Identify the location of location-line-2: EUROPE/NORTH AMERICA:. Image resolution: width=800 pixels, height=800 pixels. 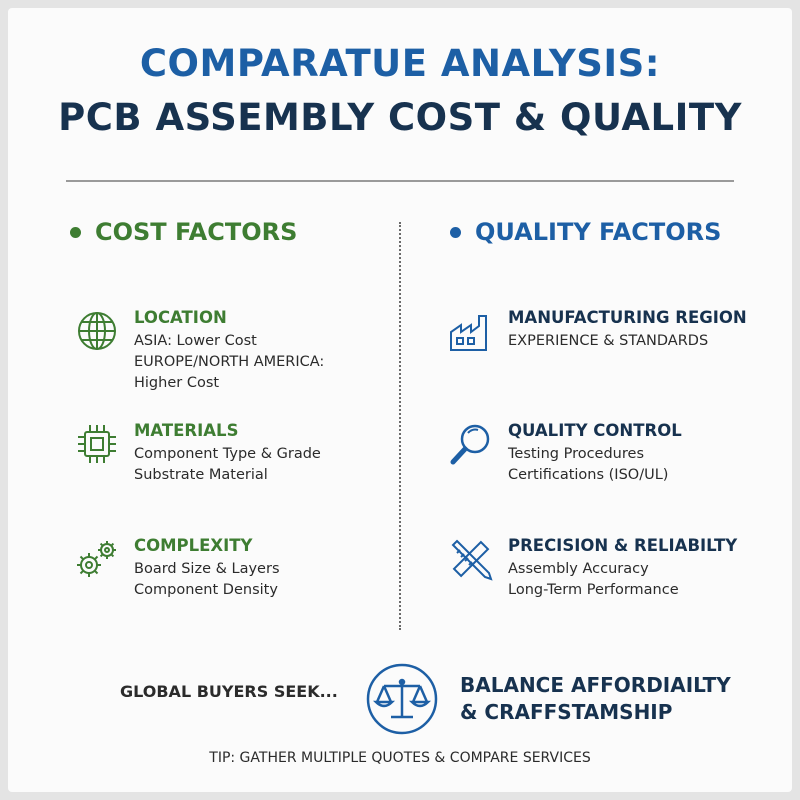
(229, 362).